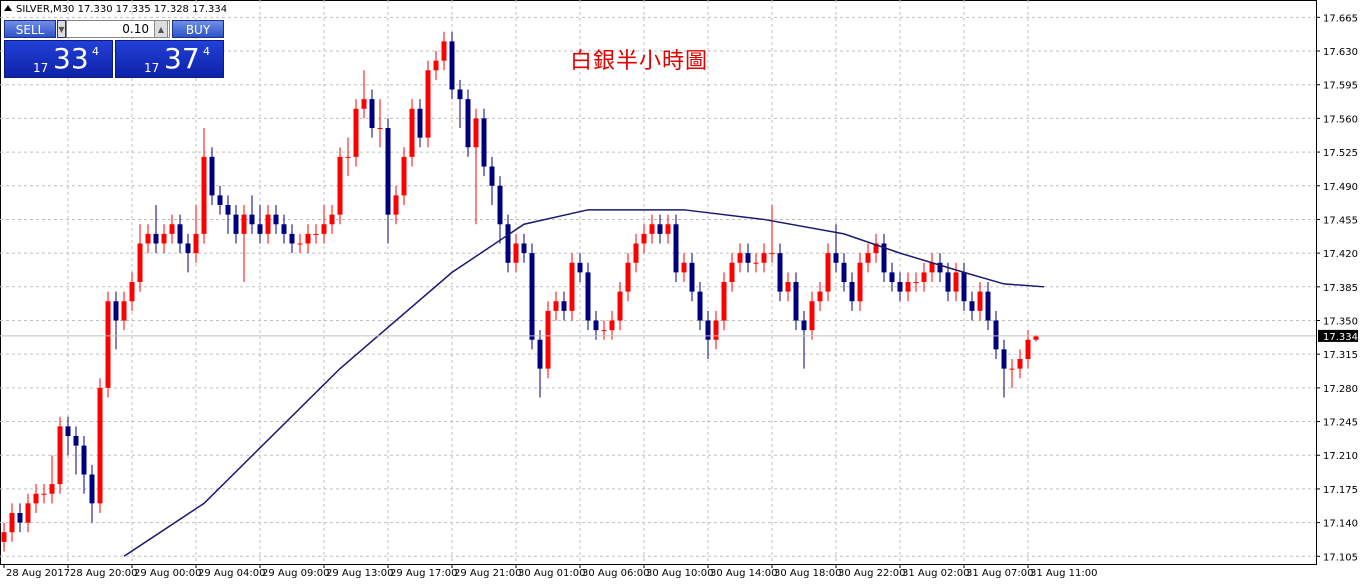 Image resolution: width=1363 pixels, height=585 pixels. What do you see at coordinates (1340, 355) in the screenshot?
I see `y-tick-label: 17.315` at bounding box center [1340, 355].